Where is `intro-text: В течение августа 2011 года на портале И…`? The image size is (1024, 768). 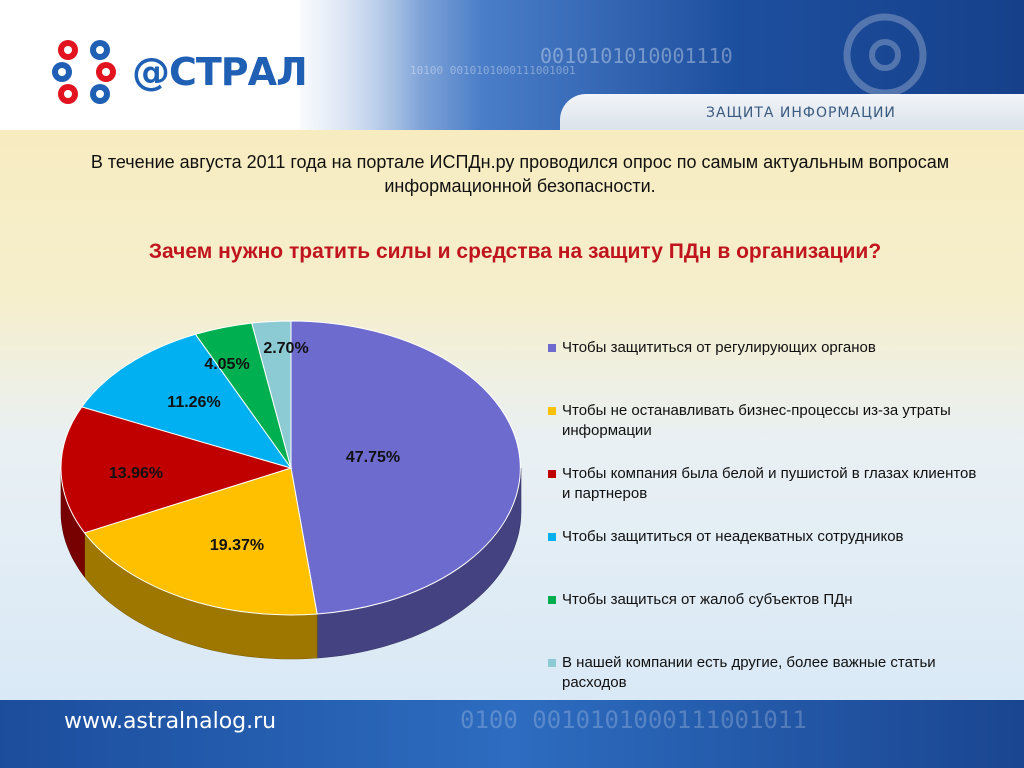
intro-text: В течение августа 2011 года на портале И… is located at coordinates (520, 174).